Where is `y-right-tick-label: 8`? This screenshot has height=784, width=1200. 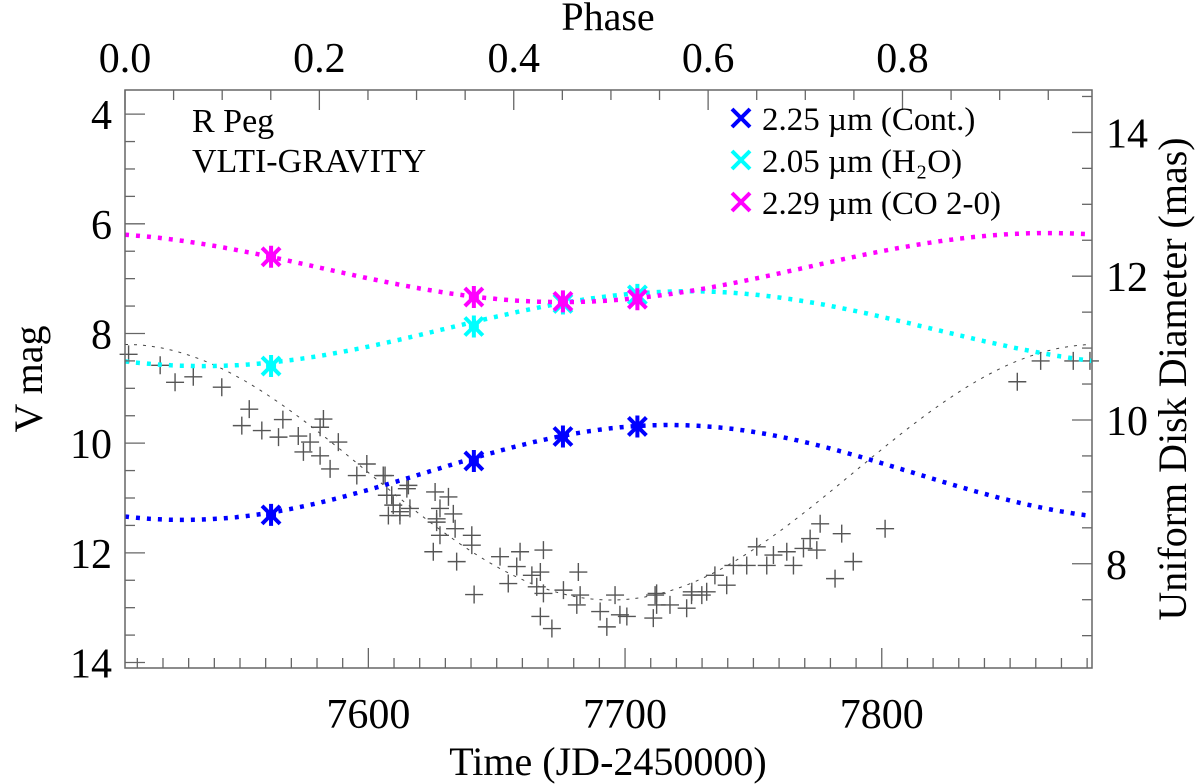 y-right-tick-label: 8 is located at coordinates (1116, 566).